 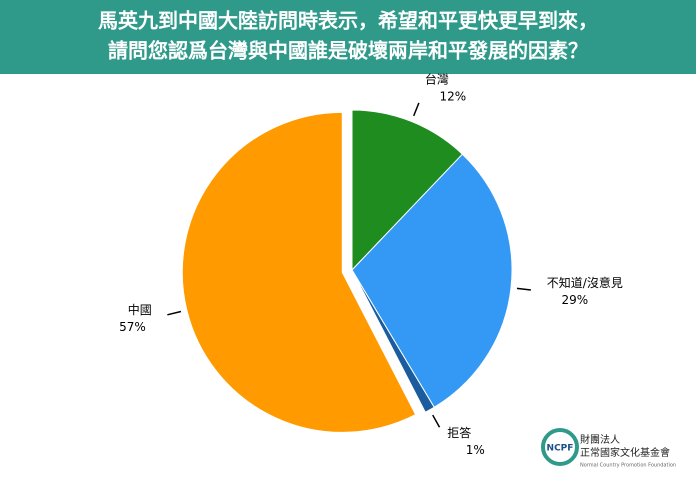 I want to click on slice-label: 台灣, so click(x=437, y=79).